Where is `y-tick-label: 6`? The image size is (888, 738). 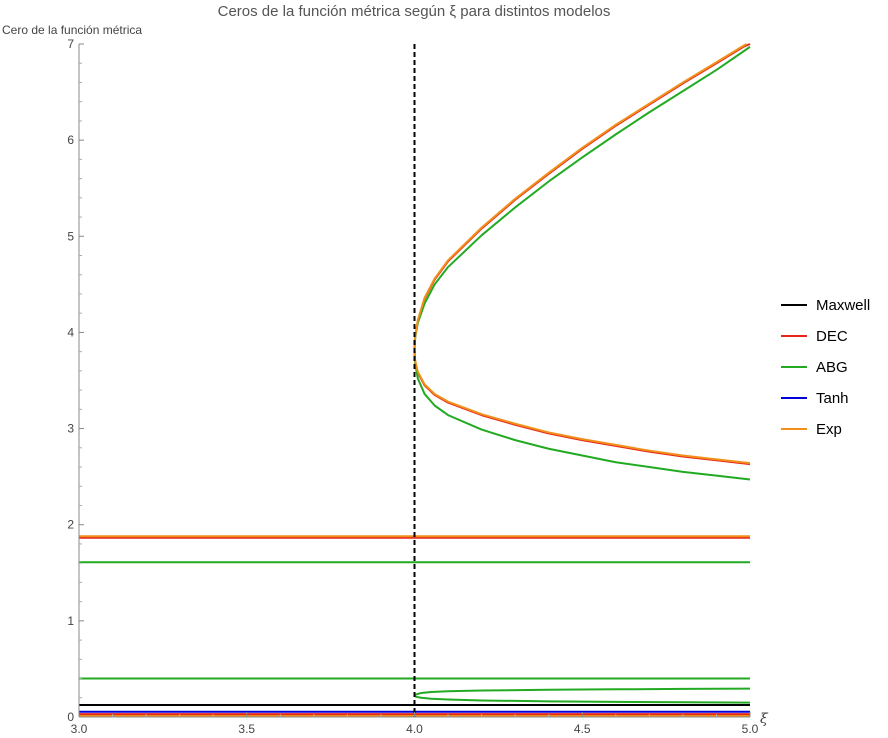 y-tick-label: 6 is located at coordinates (70, 140).